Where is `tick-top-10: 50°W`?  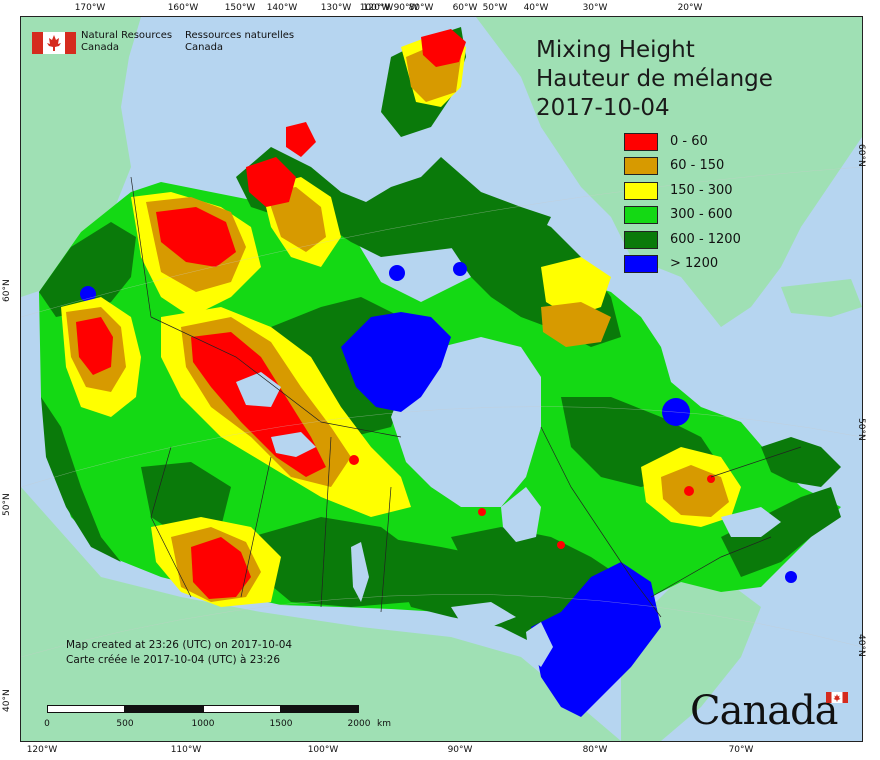
tick-top-10: 50°W is located at coordinates (495, 8).